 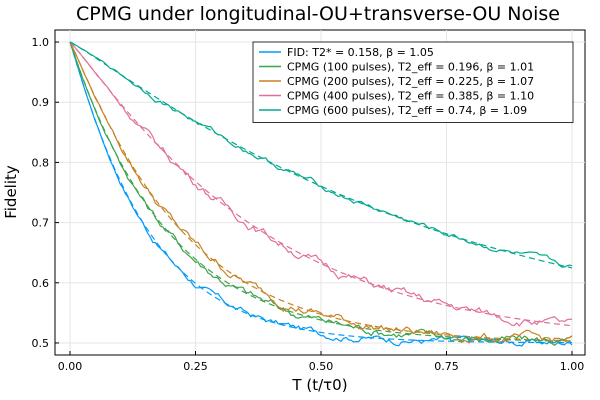 I want to click on x-tick-label: 1.00, so click(x=572, y=366).